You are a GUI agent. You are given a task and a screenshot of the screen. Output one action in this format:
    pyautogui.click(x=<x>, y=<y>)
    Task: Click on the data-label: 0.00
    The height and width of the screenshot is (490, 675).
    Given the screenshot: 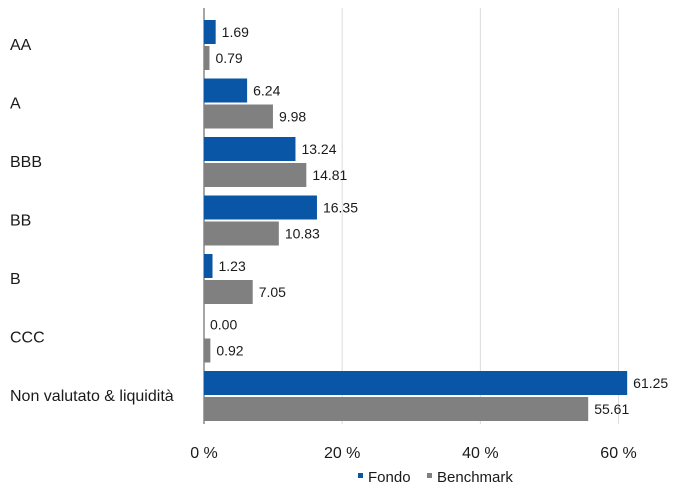 What is the action you would take?
    pyautogui.click(x=223, y=325)
    